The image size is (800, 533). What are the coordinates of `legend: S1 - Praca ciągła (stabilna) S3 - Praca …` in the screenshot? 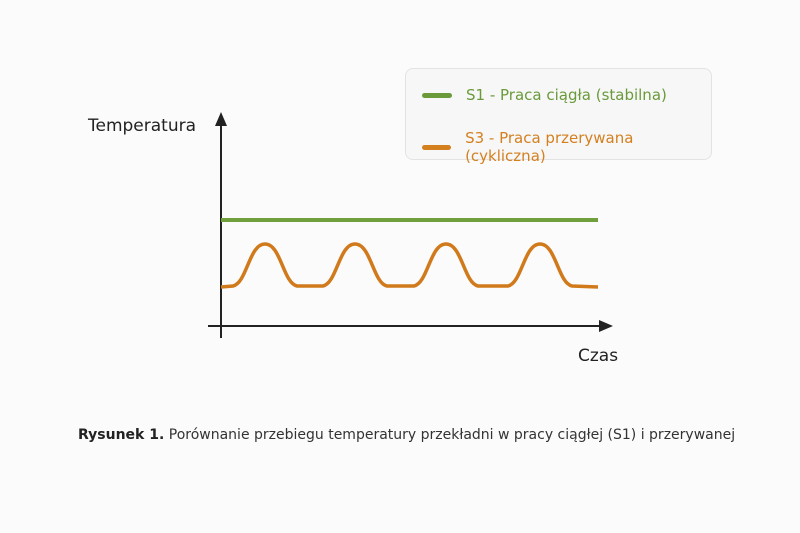 It's located at (558, 116).